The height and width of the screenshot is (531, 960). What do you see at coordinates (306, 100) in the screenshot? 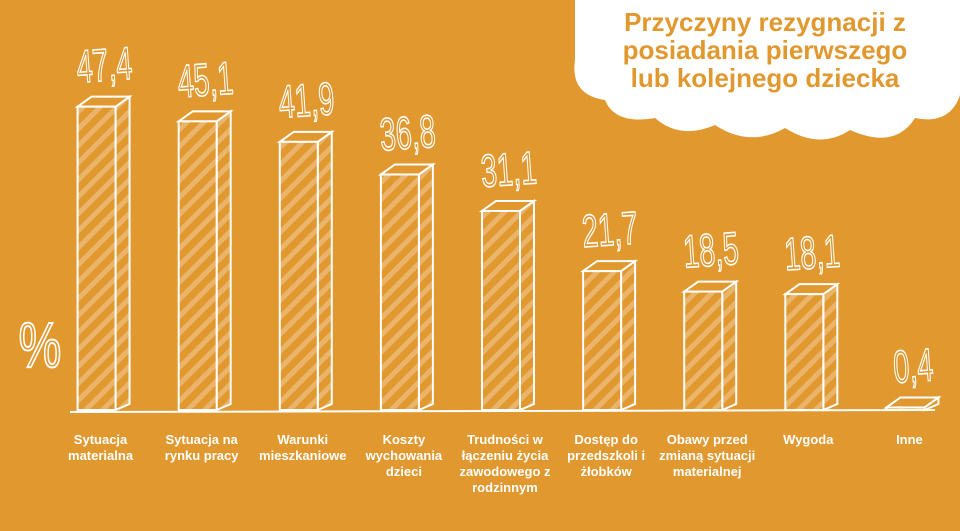
I see `value-label: 41,9` at bounding box center [306, 100].